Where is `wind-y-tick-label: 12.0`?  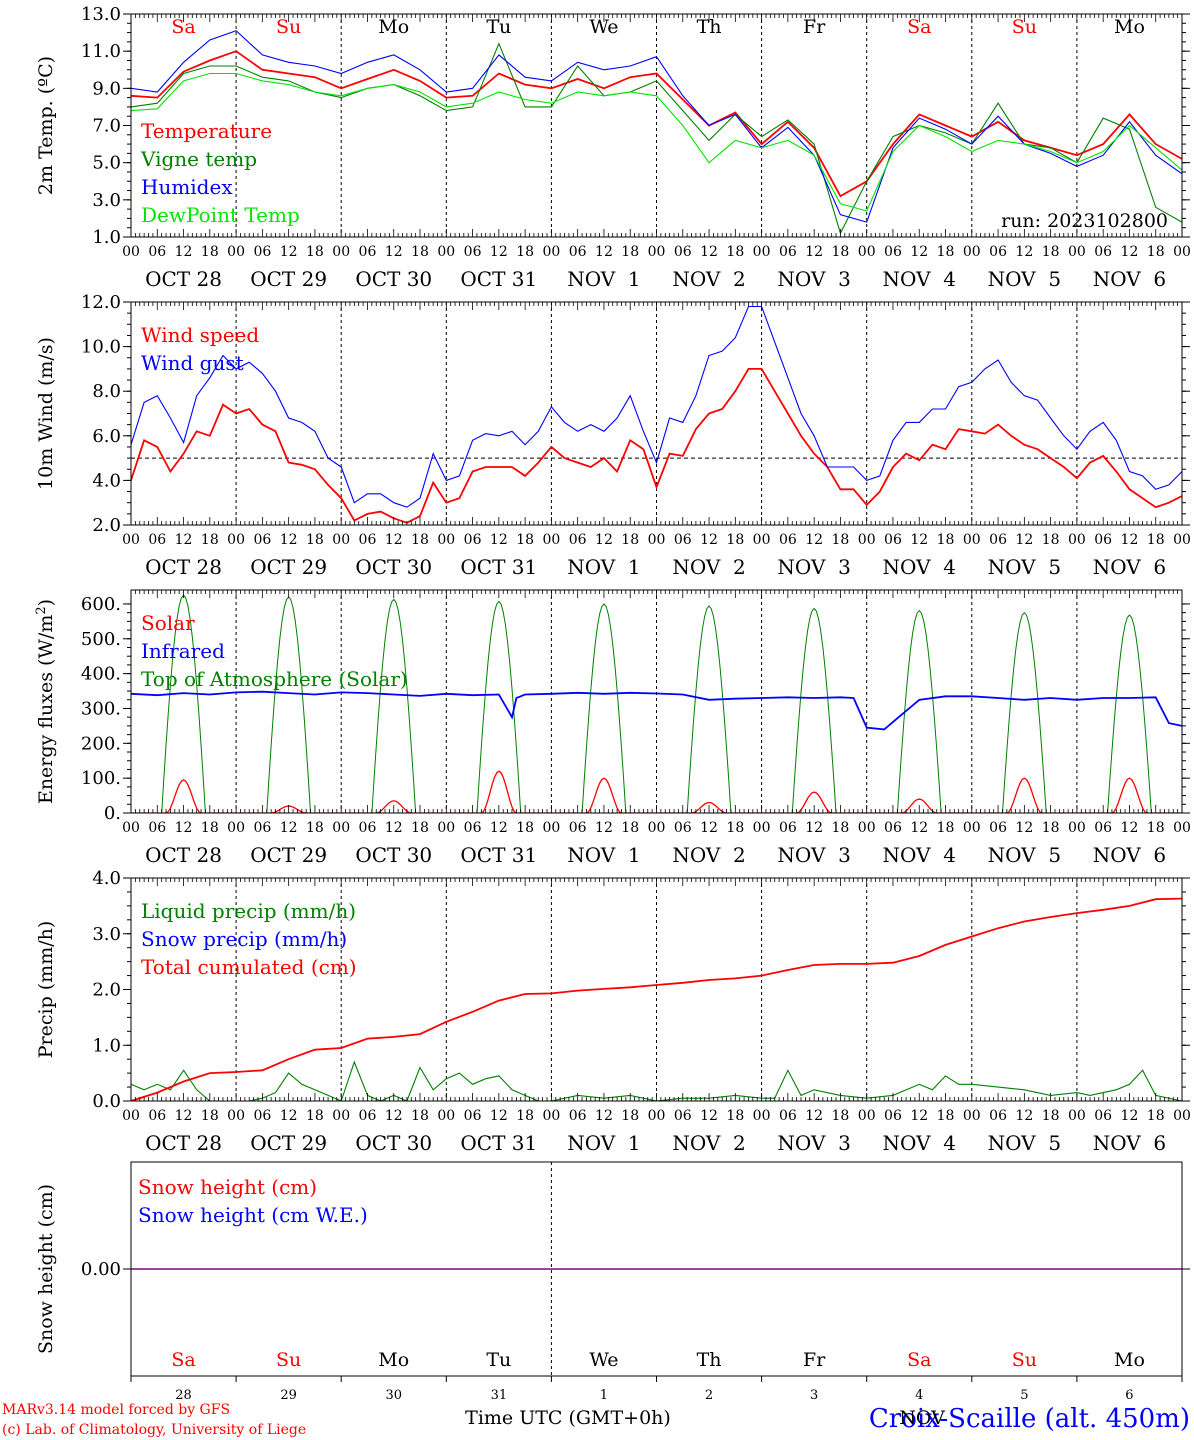
wind-y-tick-label: 12.0 is located at coordinates (101, 302).